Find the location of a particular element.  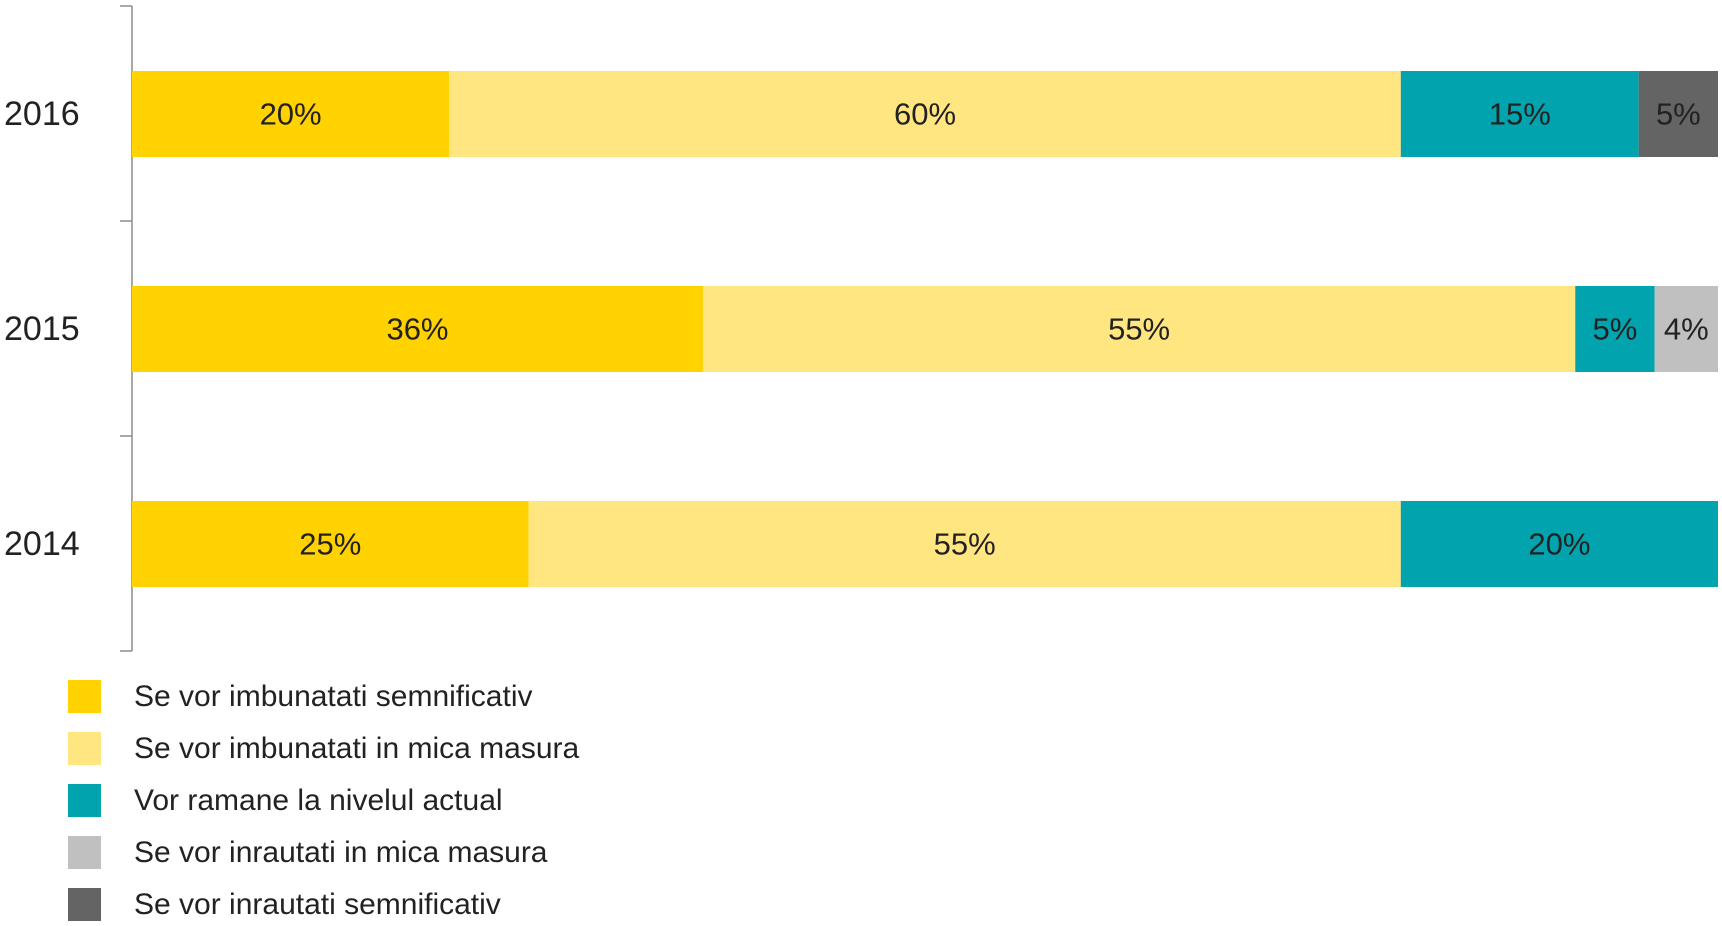

y-tick-label-2016: 2016 is located at coordinates (42, 114).